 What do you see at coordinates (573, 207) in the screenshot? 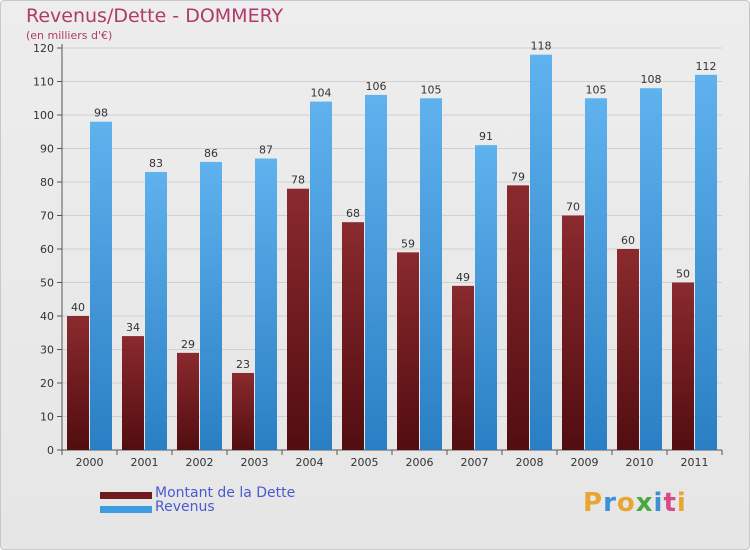
I see `data-label-dette: 70` at bounding box center [573, 207].